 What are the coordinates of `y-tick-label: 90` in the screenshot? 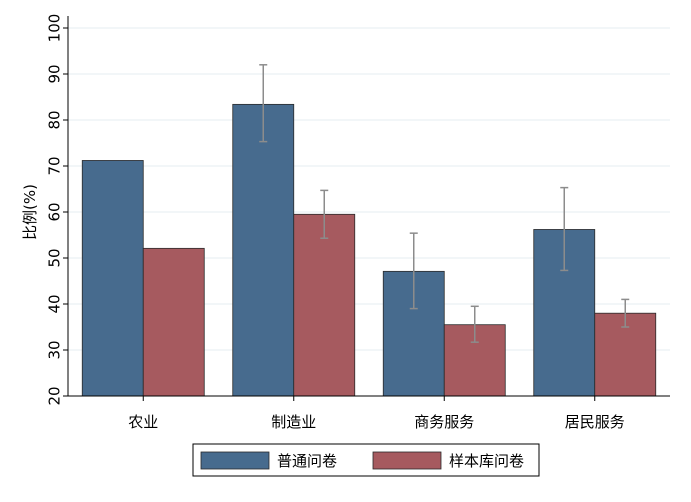 It's located at (54, 73).